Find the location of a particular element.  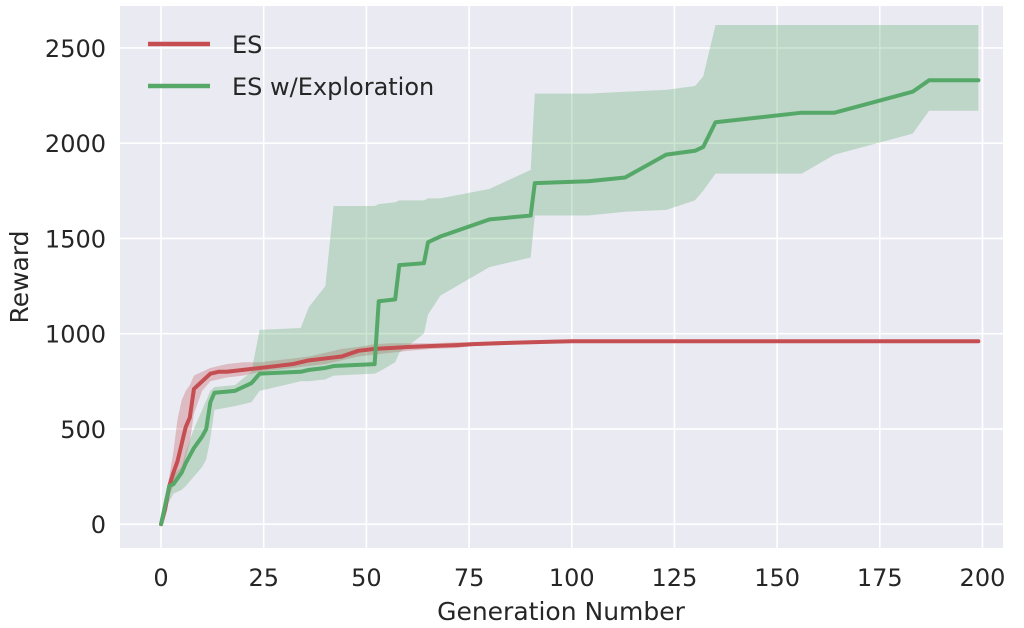

legend-label-es: ES is located at coordinates (247, 45).